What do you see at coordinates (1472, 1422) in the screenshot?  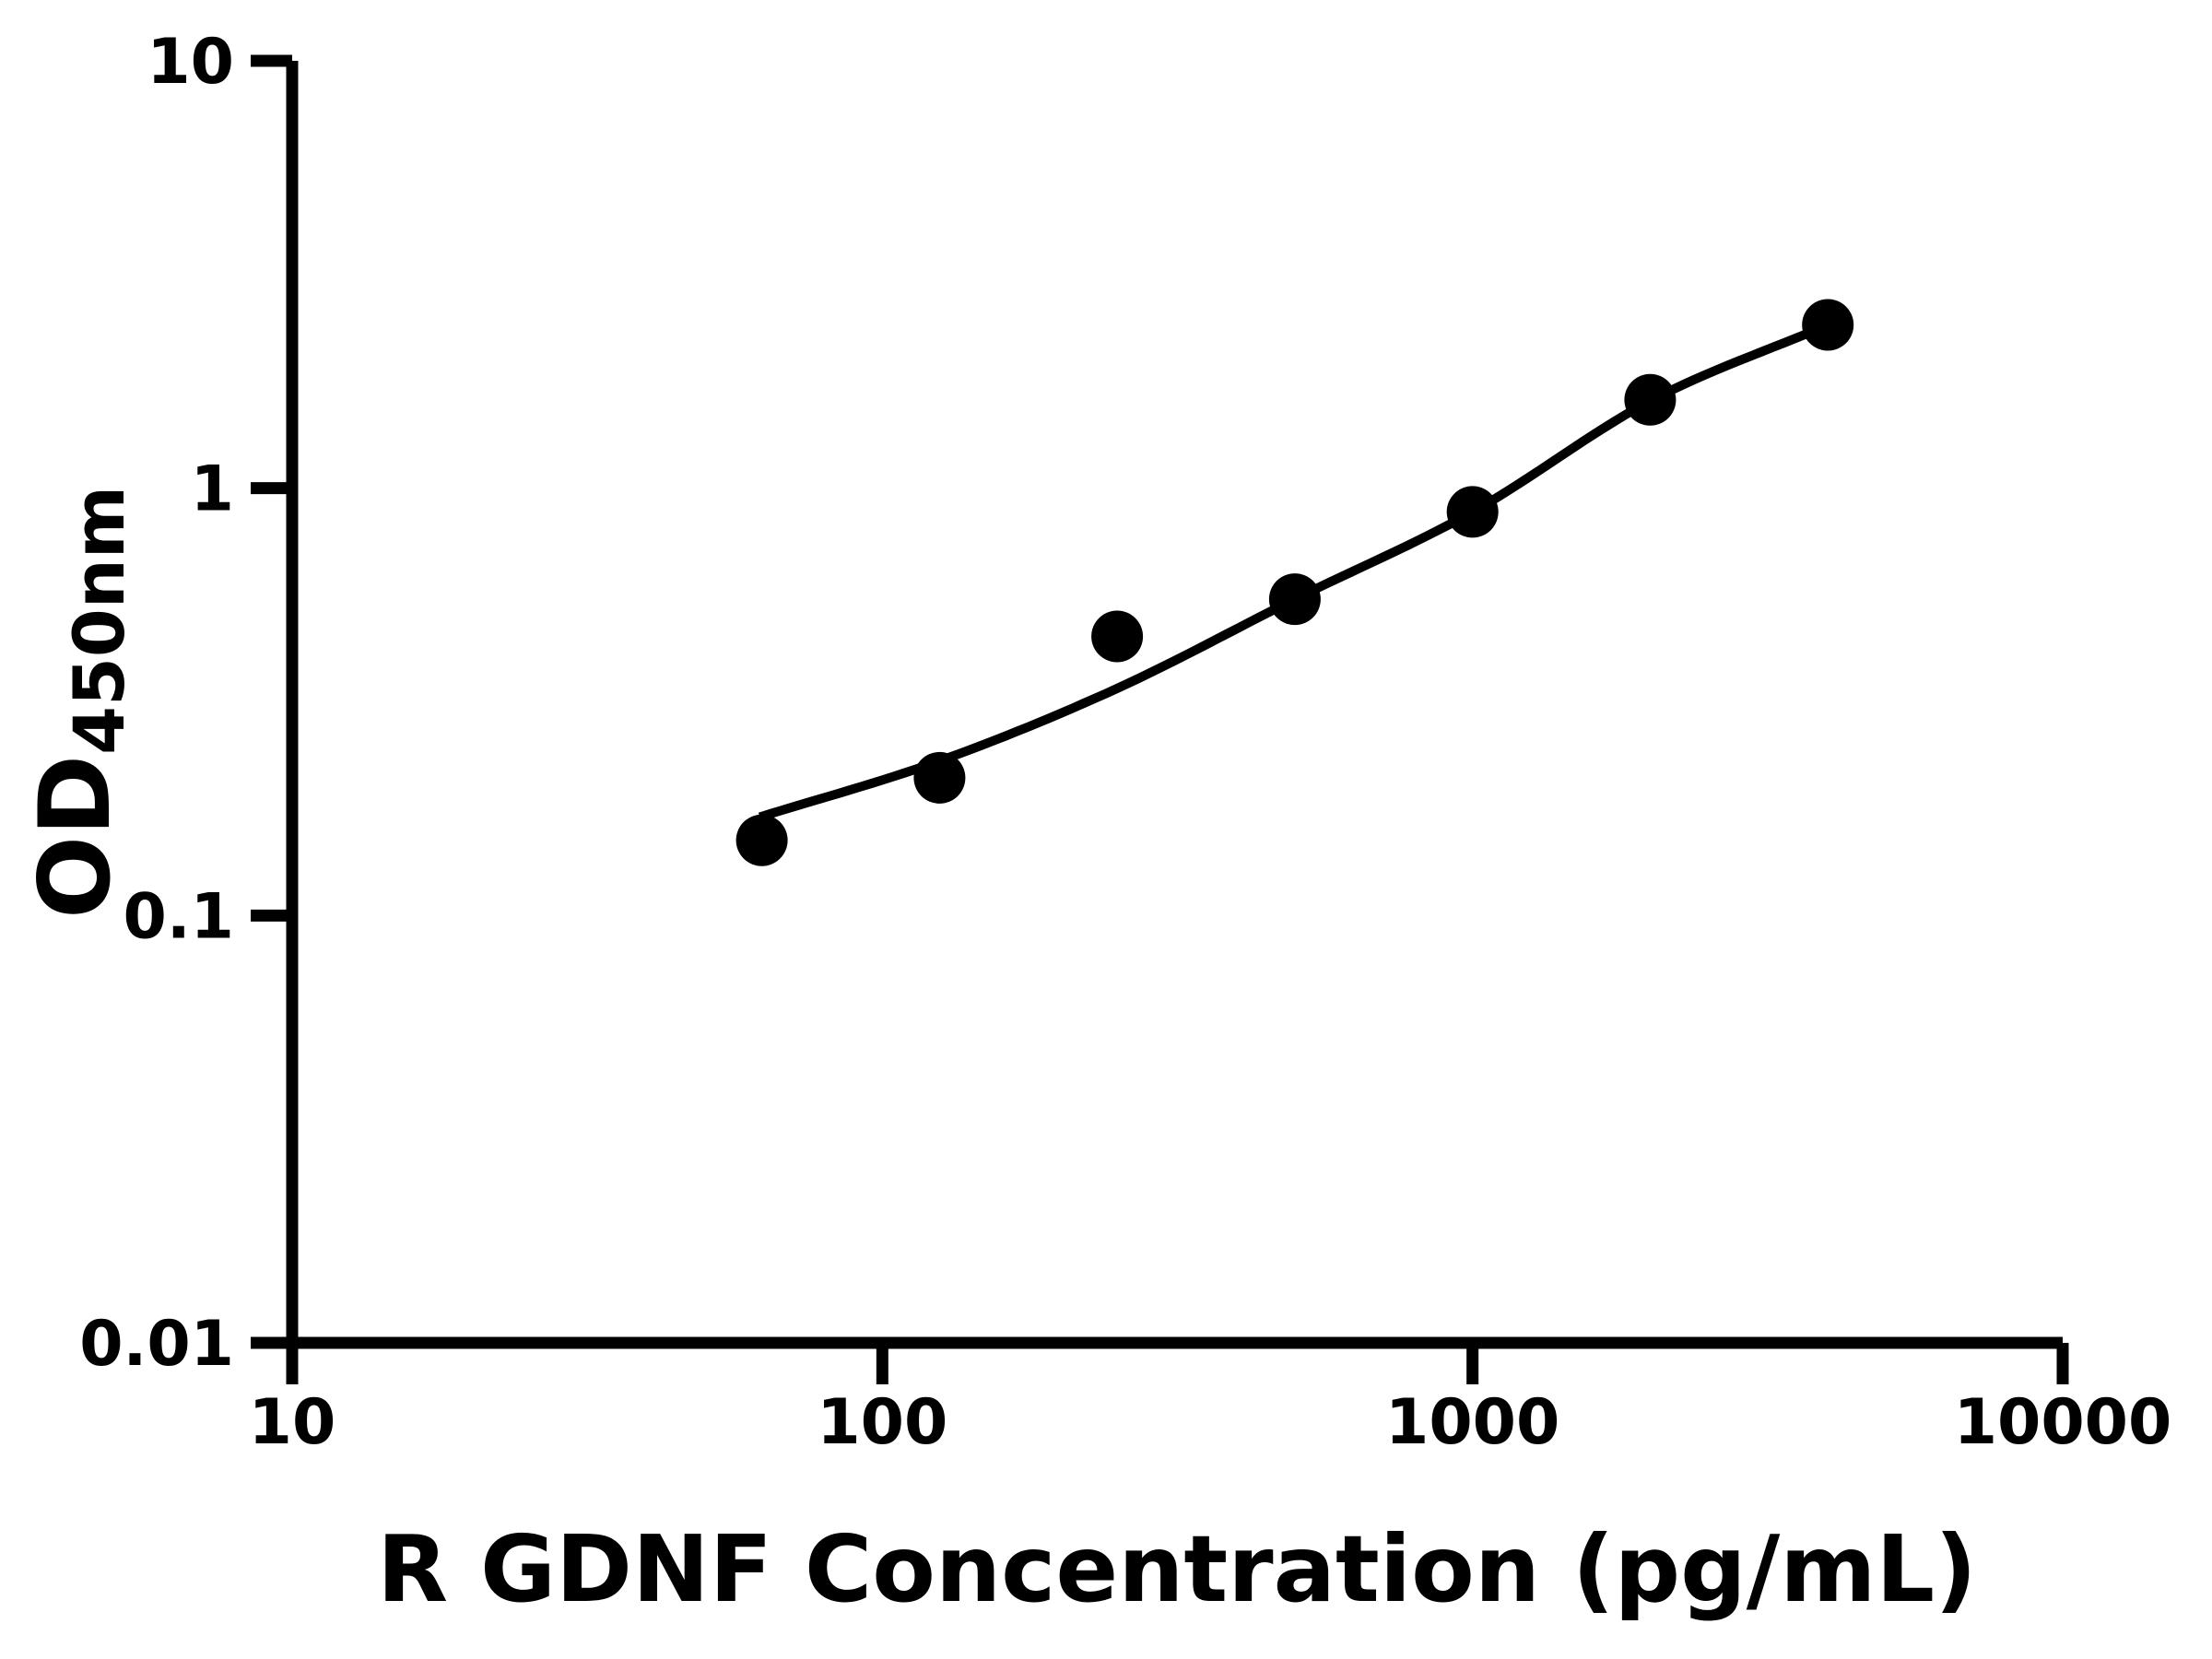 I see `x-tick-label-1000: 1000` at bounding box center [1472, 1422].